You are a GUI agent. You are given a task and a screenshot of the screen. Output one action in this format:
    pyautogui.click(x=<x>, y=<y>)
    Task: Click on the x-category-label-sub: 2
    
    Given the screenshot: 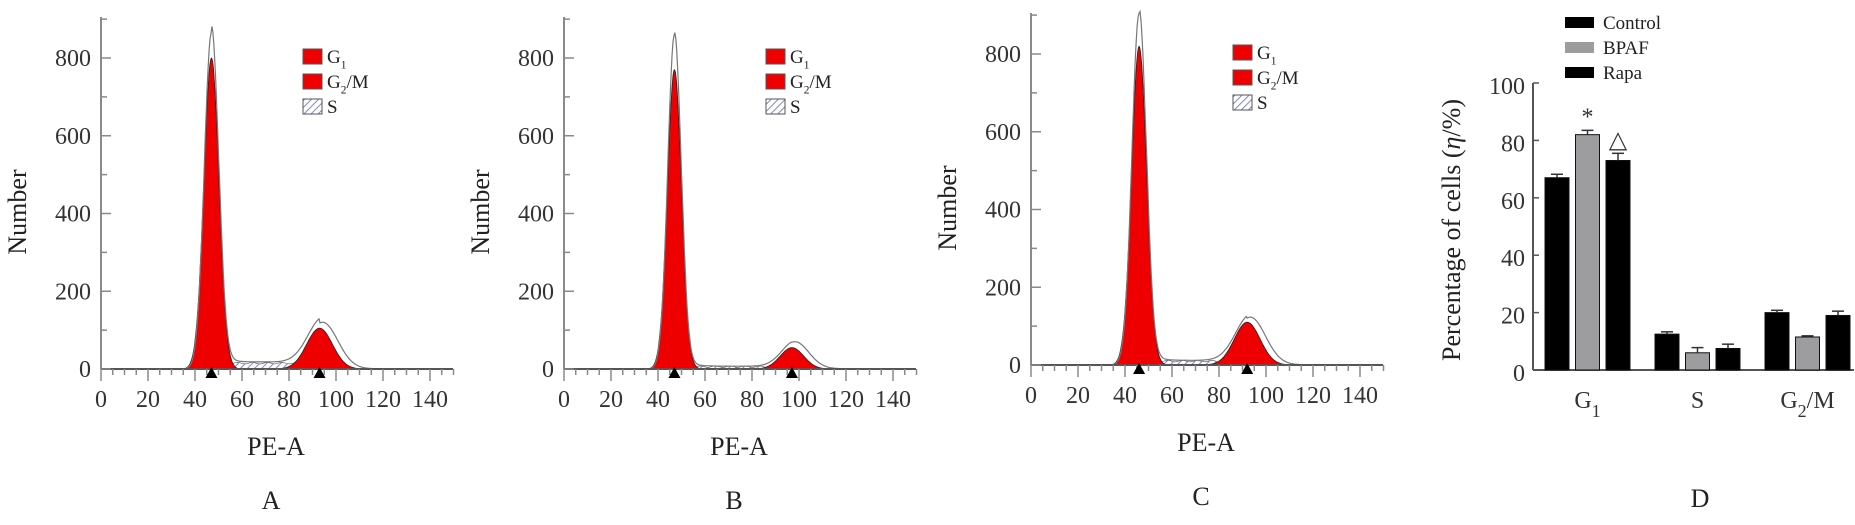 What is the action you would take?
    pyautogui.click(x=1802, y=411)
    